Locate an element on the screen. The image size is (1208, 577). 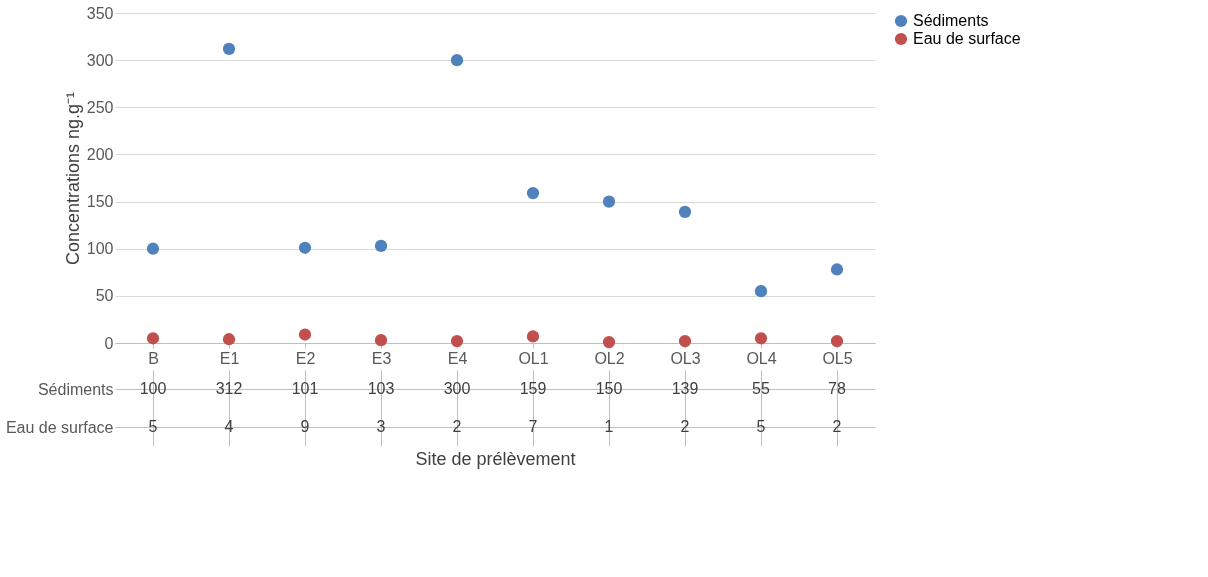
data-label: 150 is located at coordinates (609, 388).